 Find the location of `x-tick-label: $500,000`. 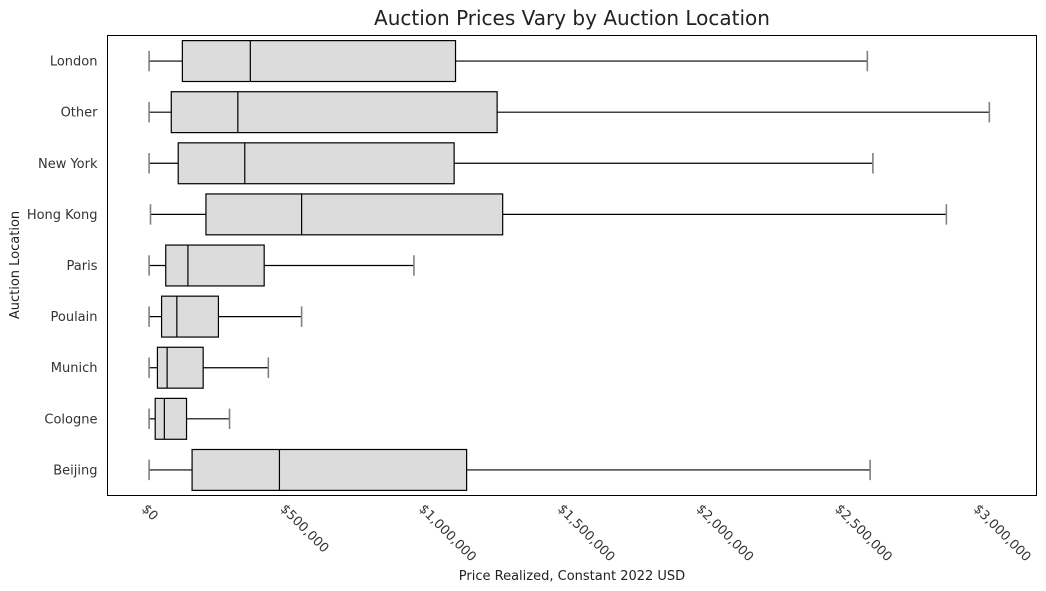

x-tick-label: $500,000 is located at coordinates (304, 529).